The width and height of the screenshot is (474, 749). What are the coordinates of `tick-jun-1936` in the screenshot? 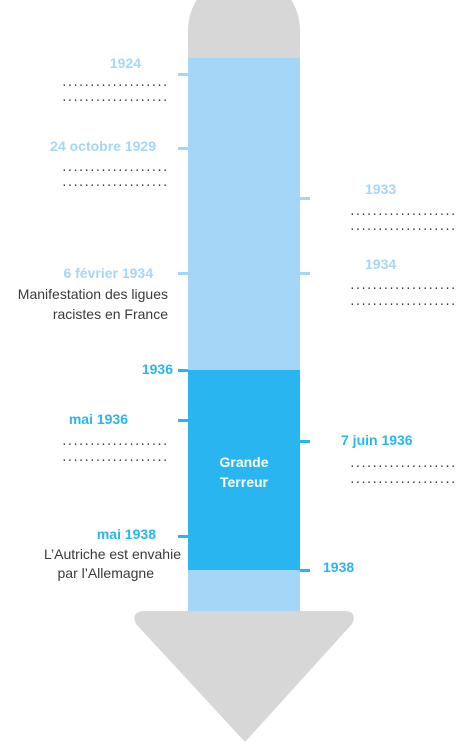 It's located at (305, 441).